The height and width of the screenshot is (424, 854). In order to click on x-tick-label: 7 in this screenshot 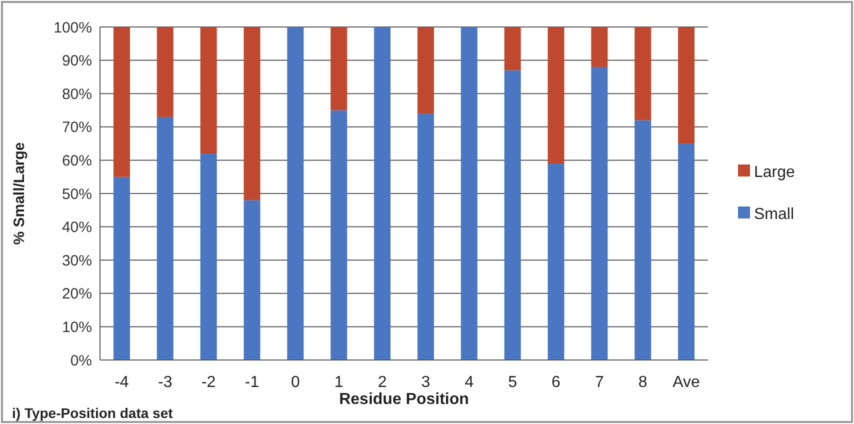, I will do `click(599, 382)`.